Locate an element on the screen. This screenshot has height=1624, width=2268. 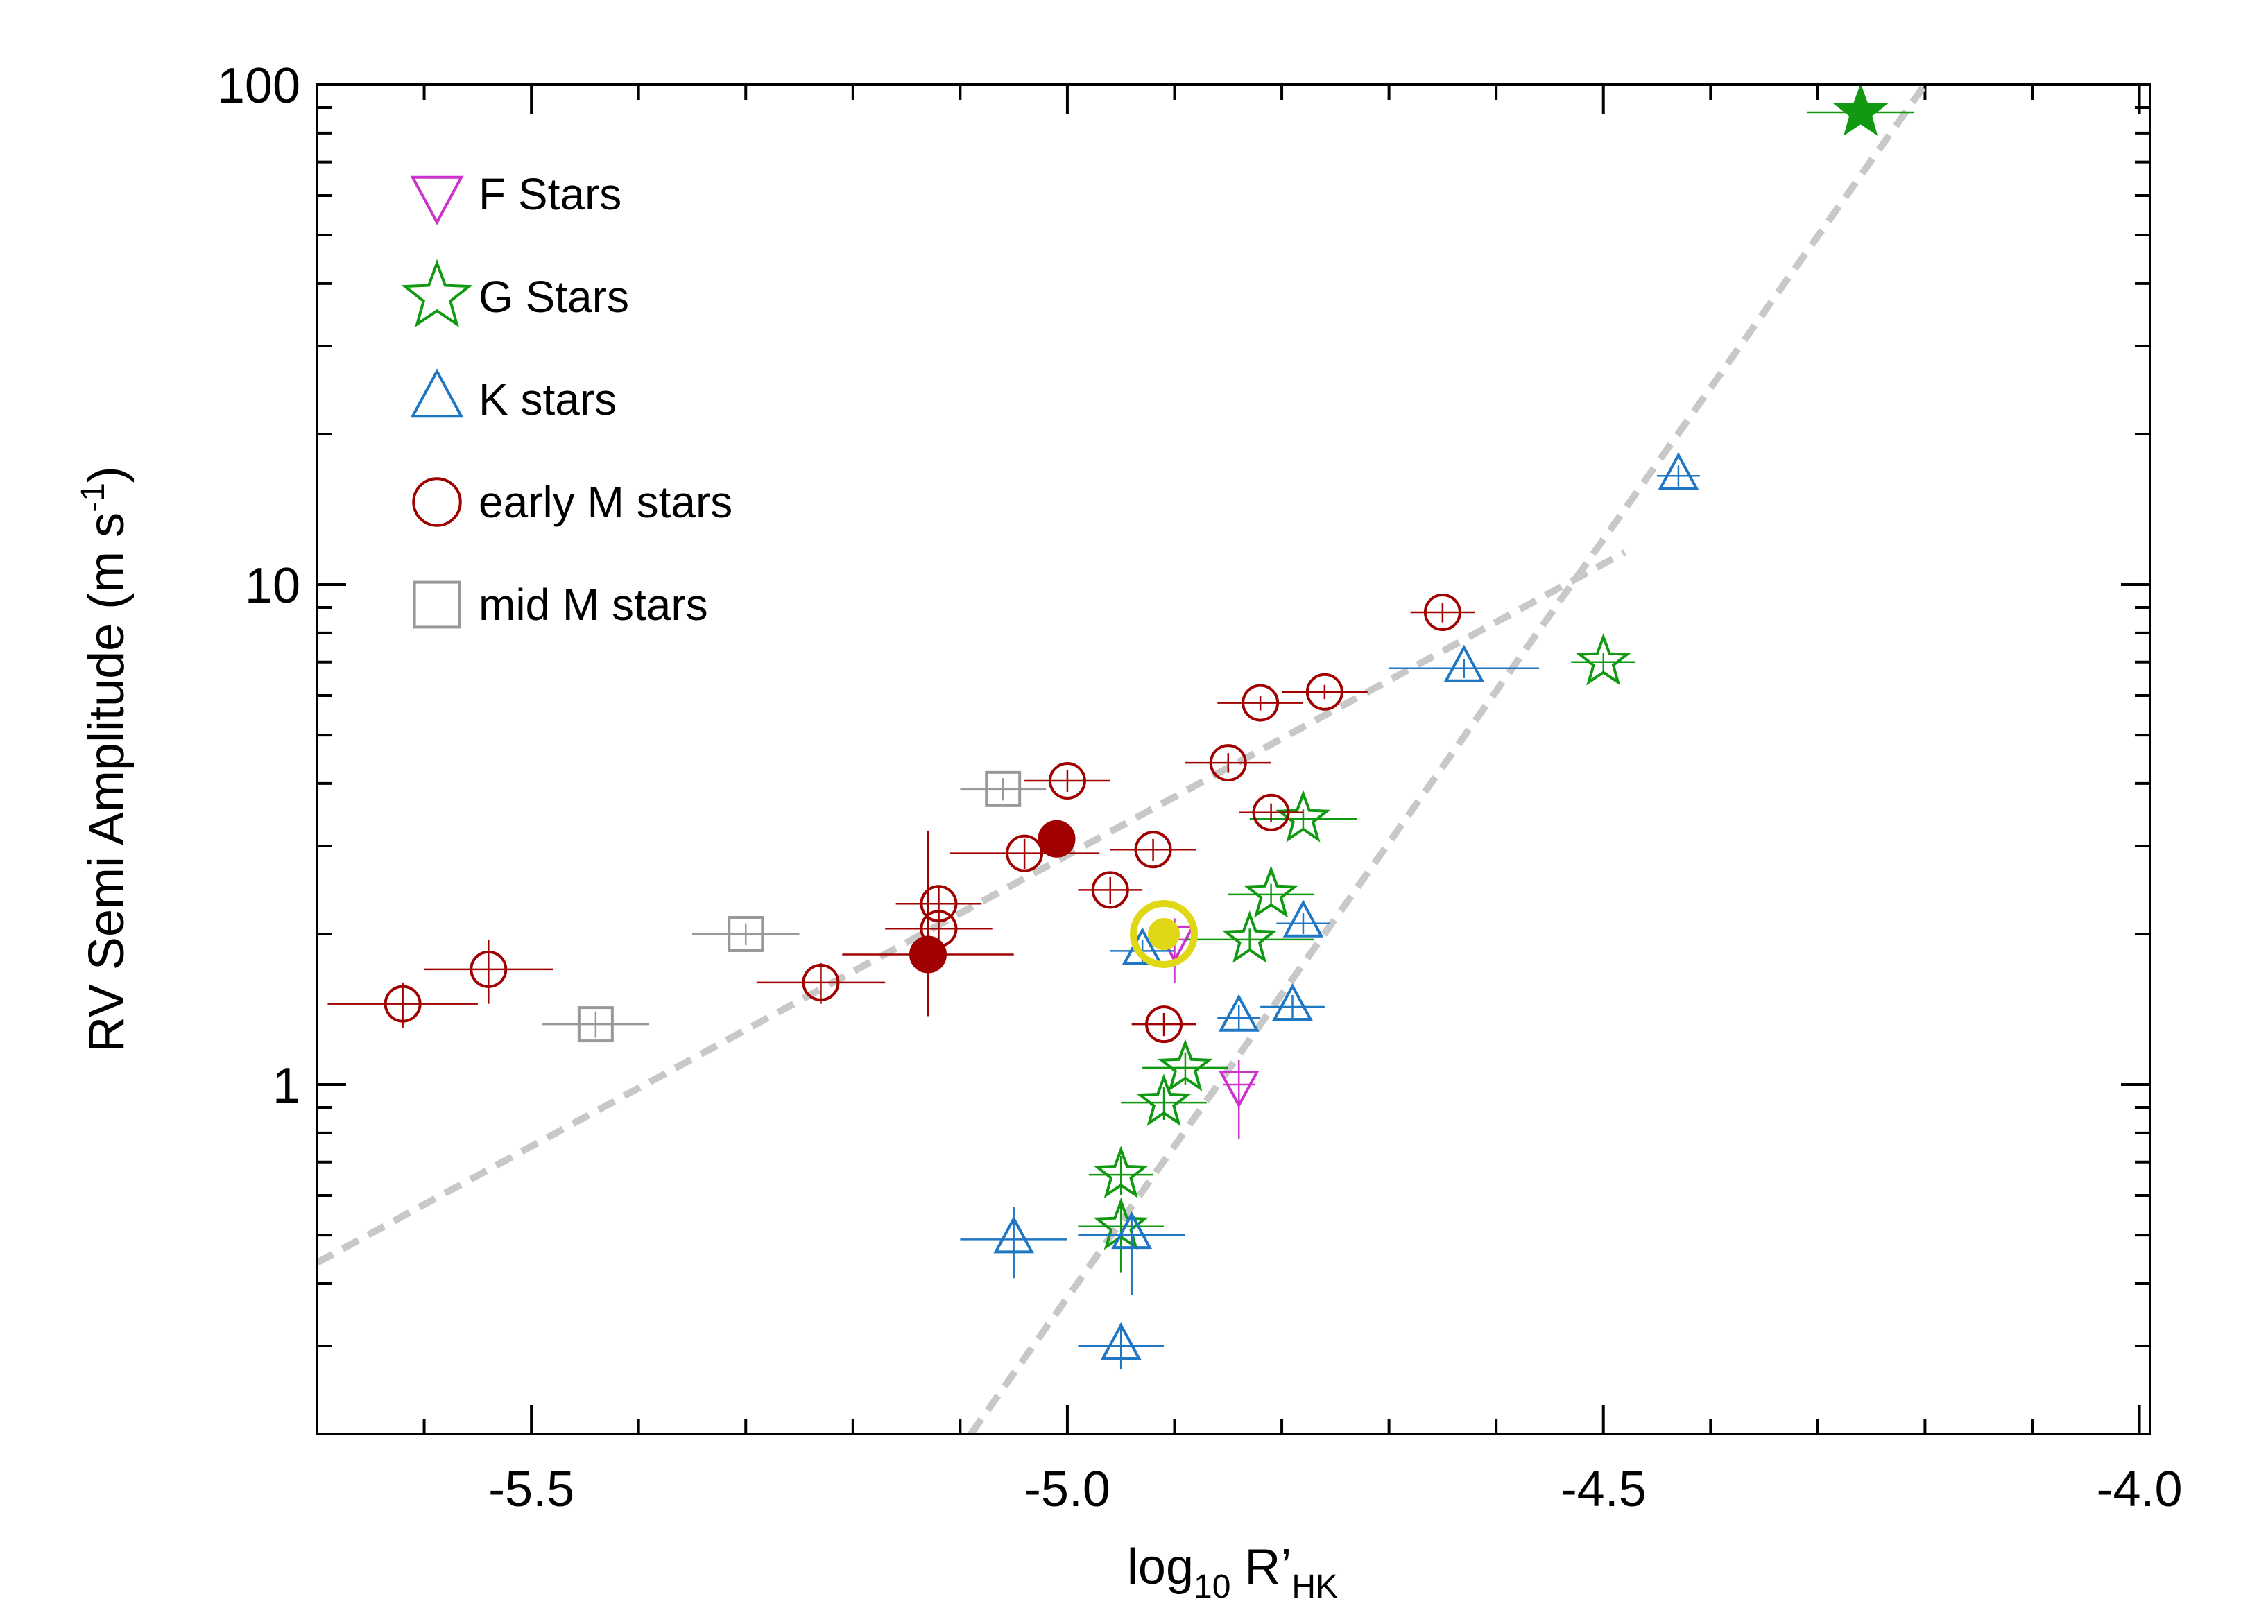
f-stars-point is located at coordinates (1239, 1099).